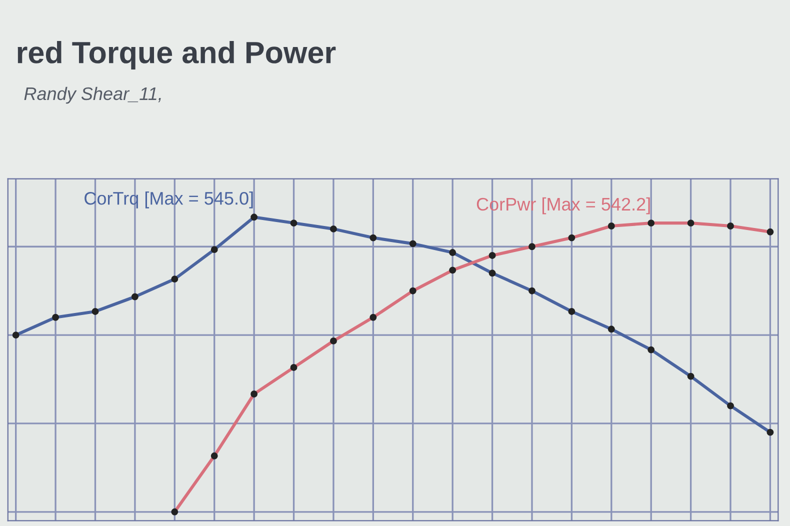 This screenshot has width=790, height=526. Describe the element at coordinates (177, 55) in the screenshot. I see `chart-title: red Torque and Power` at that location.